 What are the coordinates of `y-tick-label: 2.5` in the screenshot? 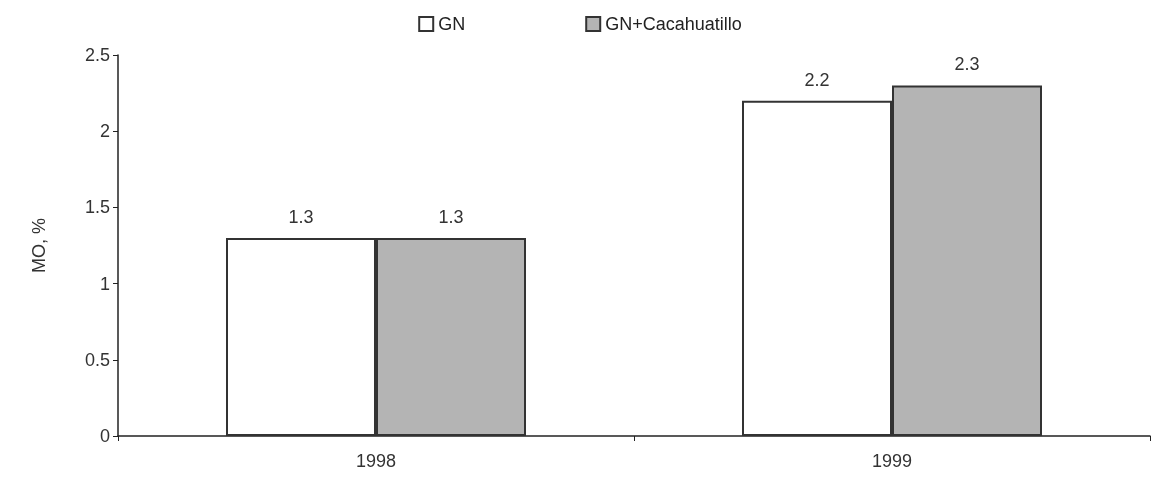 It's located at (97, 55).